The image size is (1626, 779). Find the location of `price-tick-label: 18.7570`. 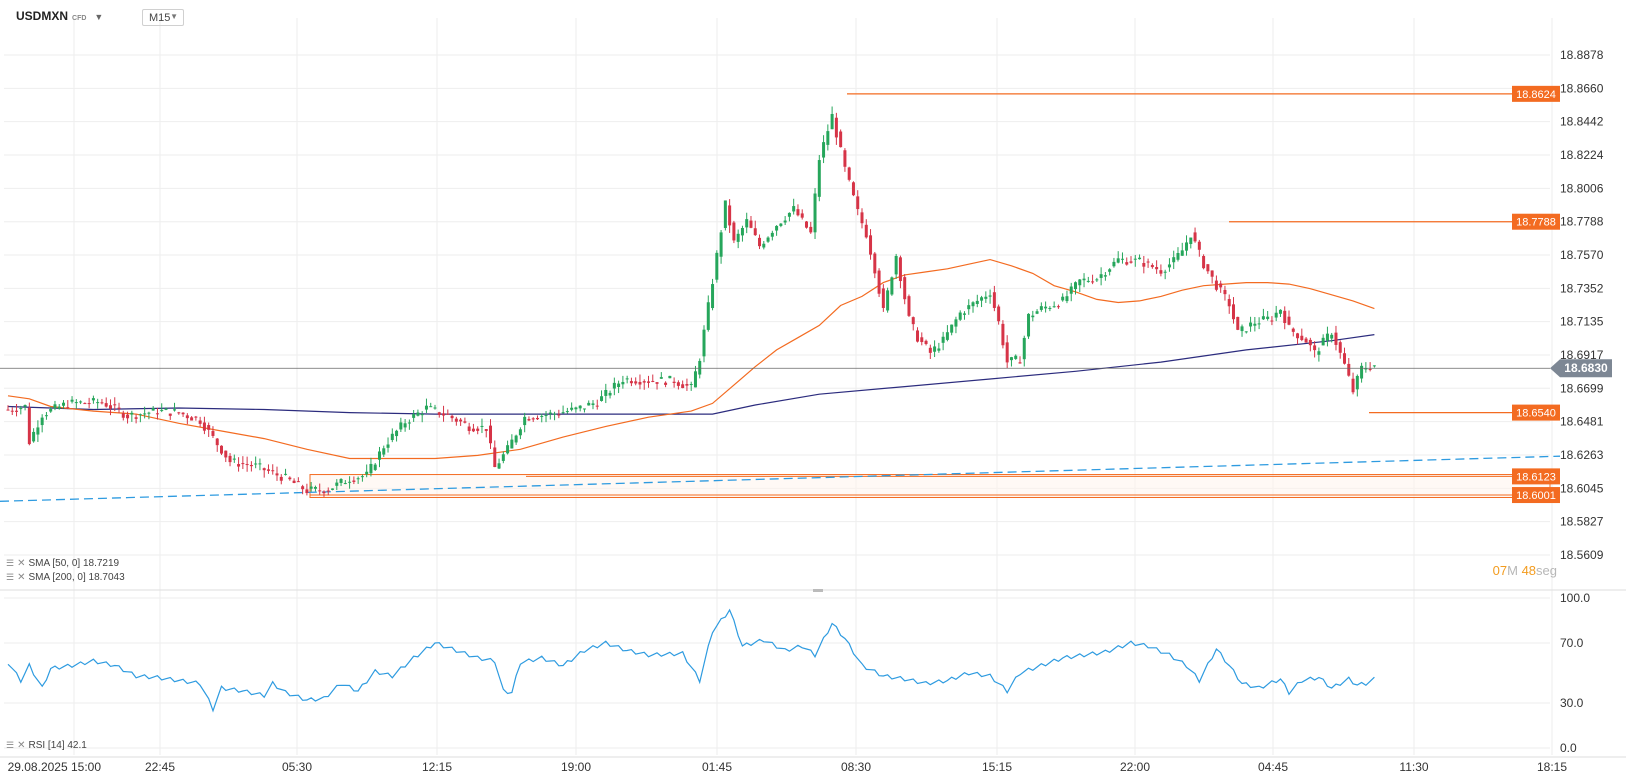

price-tick-label: 18.7570 is located at coordinates (1582, 255).